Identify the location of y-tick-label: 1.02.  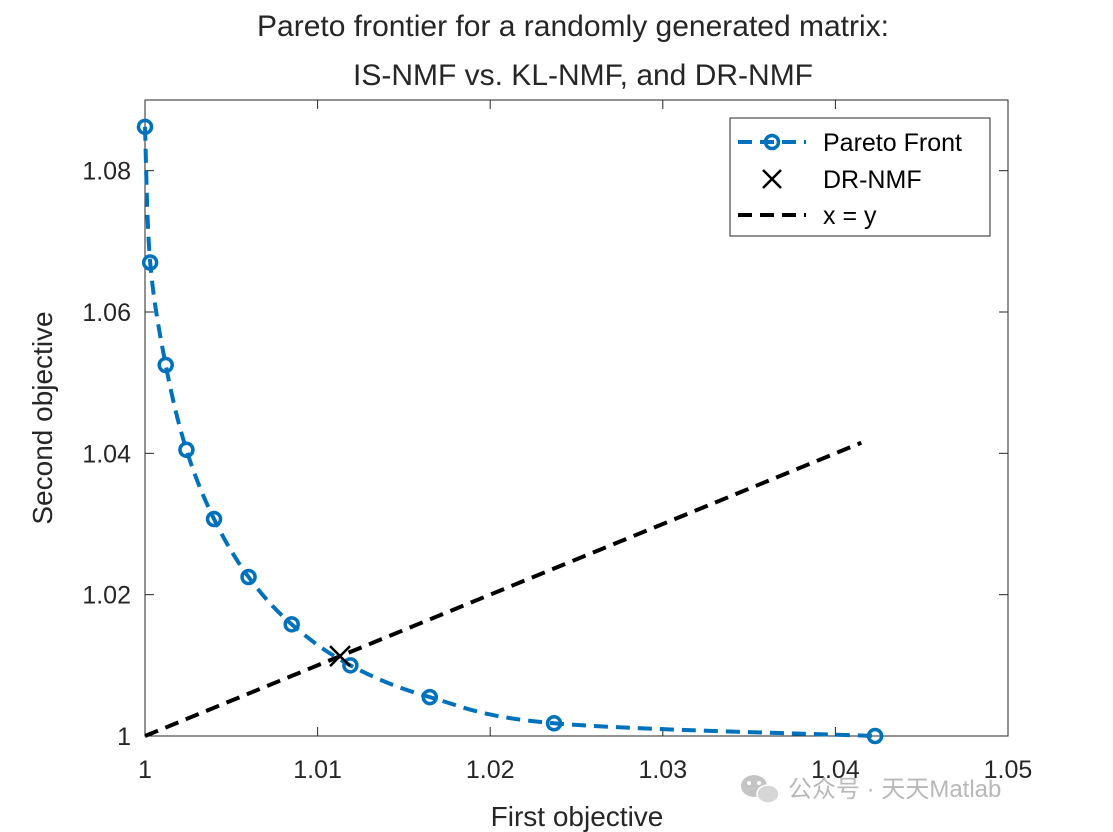
(106, 596).